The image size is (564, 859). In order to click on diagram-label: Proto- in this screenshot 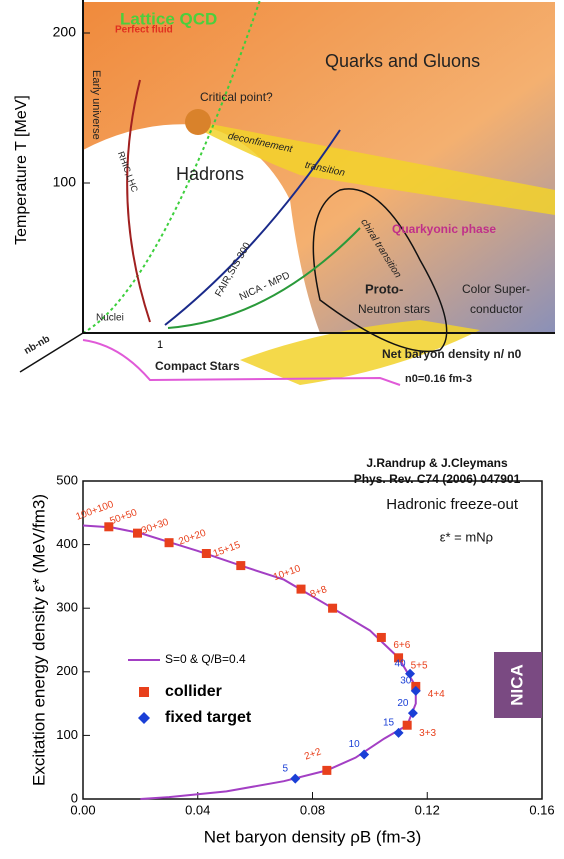, I will do `click(384, 288)`.